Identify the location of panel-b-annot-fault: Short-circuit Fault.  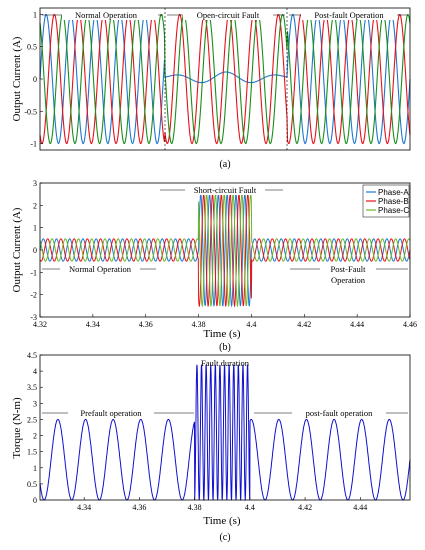
(225, 190).